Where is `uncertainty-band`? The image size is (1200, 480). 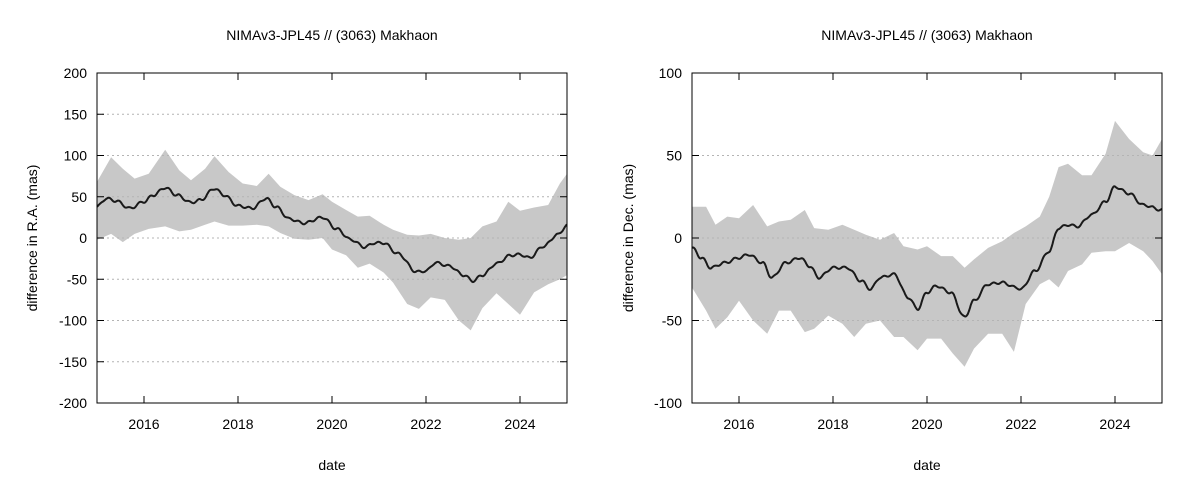 uncertainty-band is located at coordinates (332, 240).